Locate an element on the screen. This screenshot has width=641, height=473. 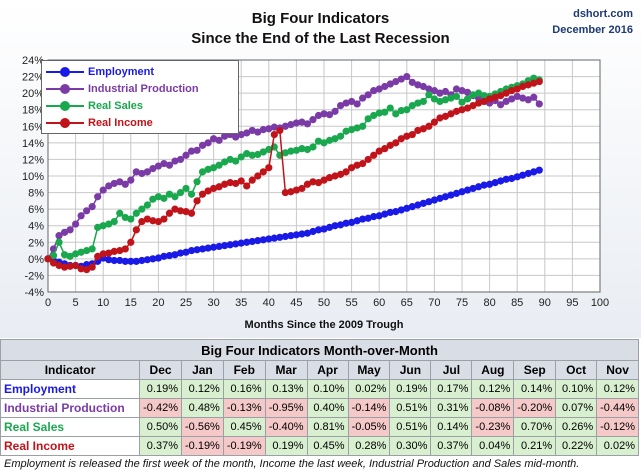
x-tick-label: 25 is located at coordinates (186, 303).